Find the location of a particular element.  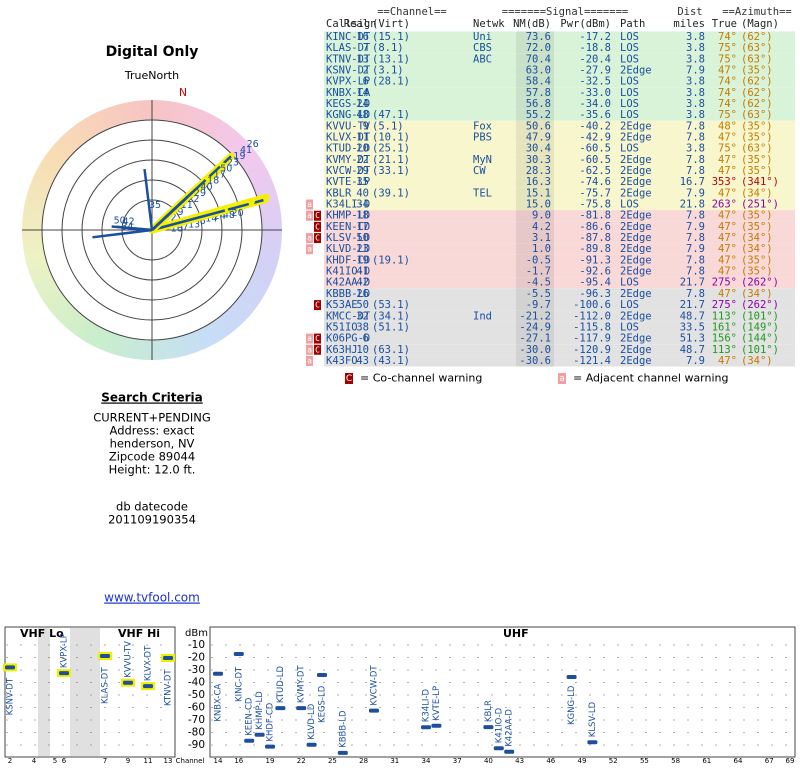

cell: KSNV-DT is located at coordinates (348, 71).